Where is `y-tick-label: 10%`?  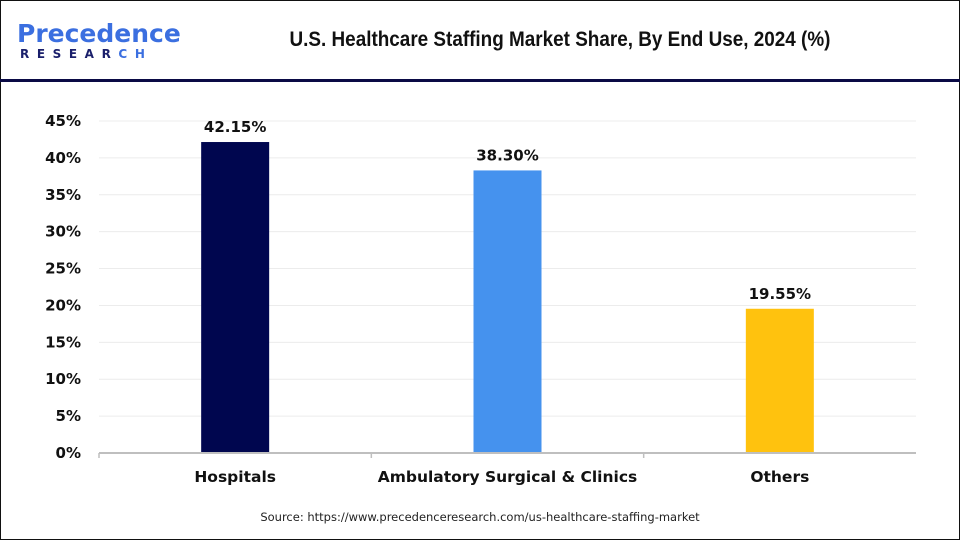 y-tick-label: 10% is located at coordinates (63, 379).